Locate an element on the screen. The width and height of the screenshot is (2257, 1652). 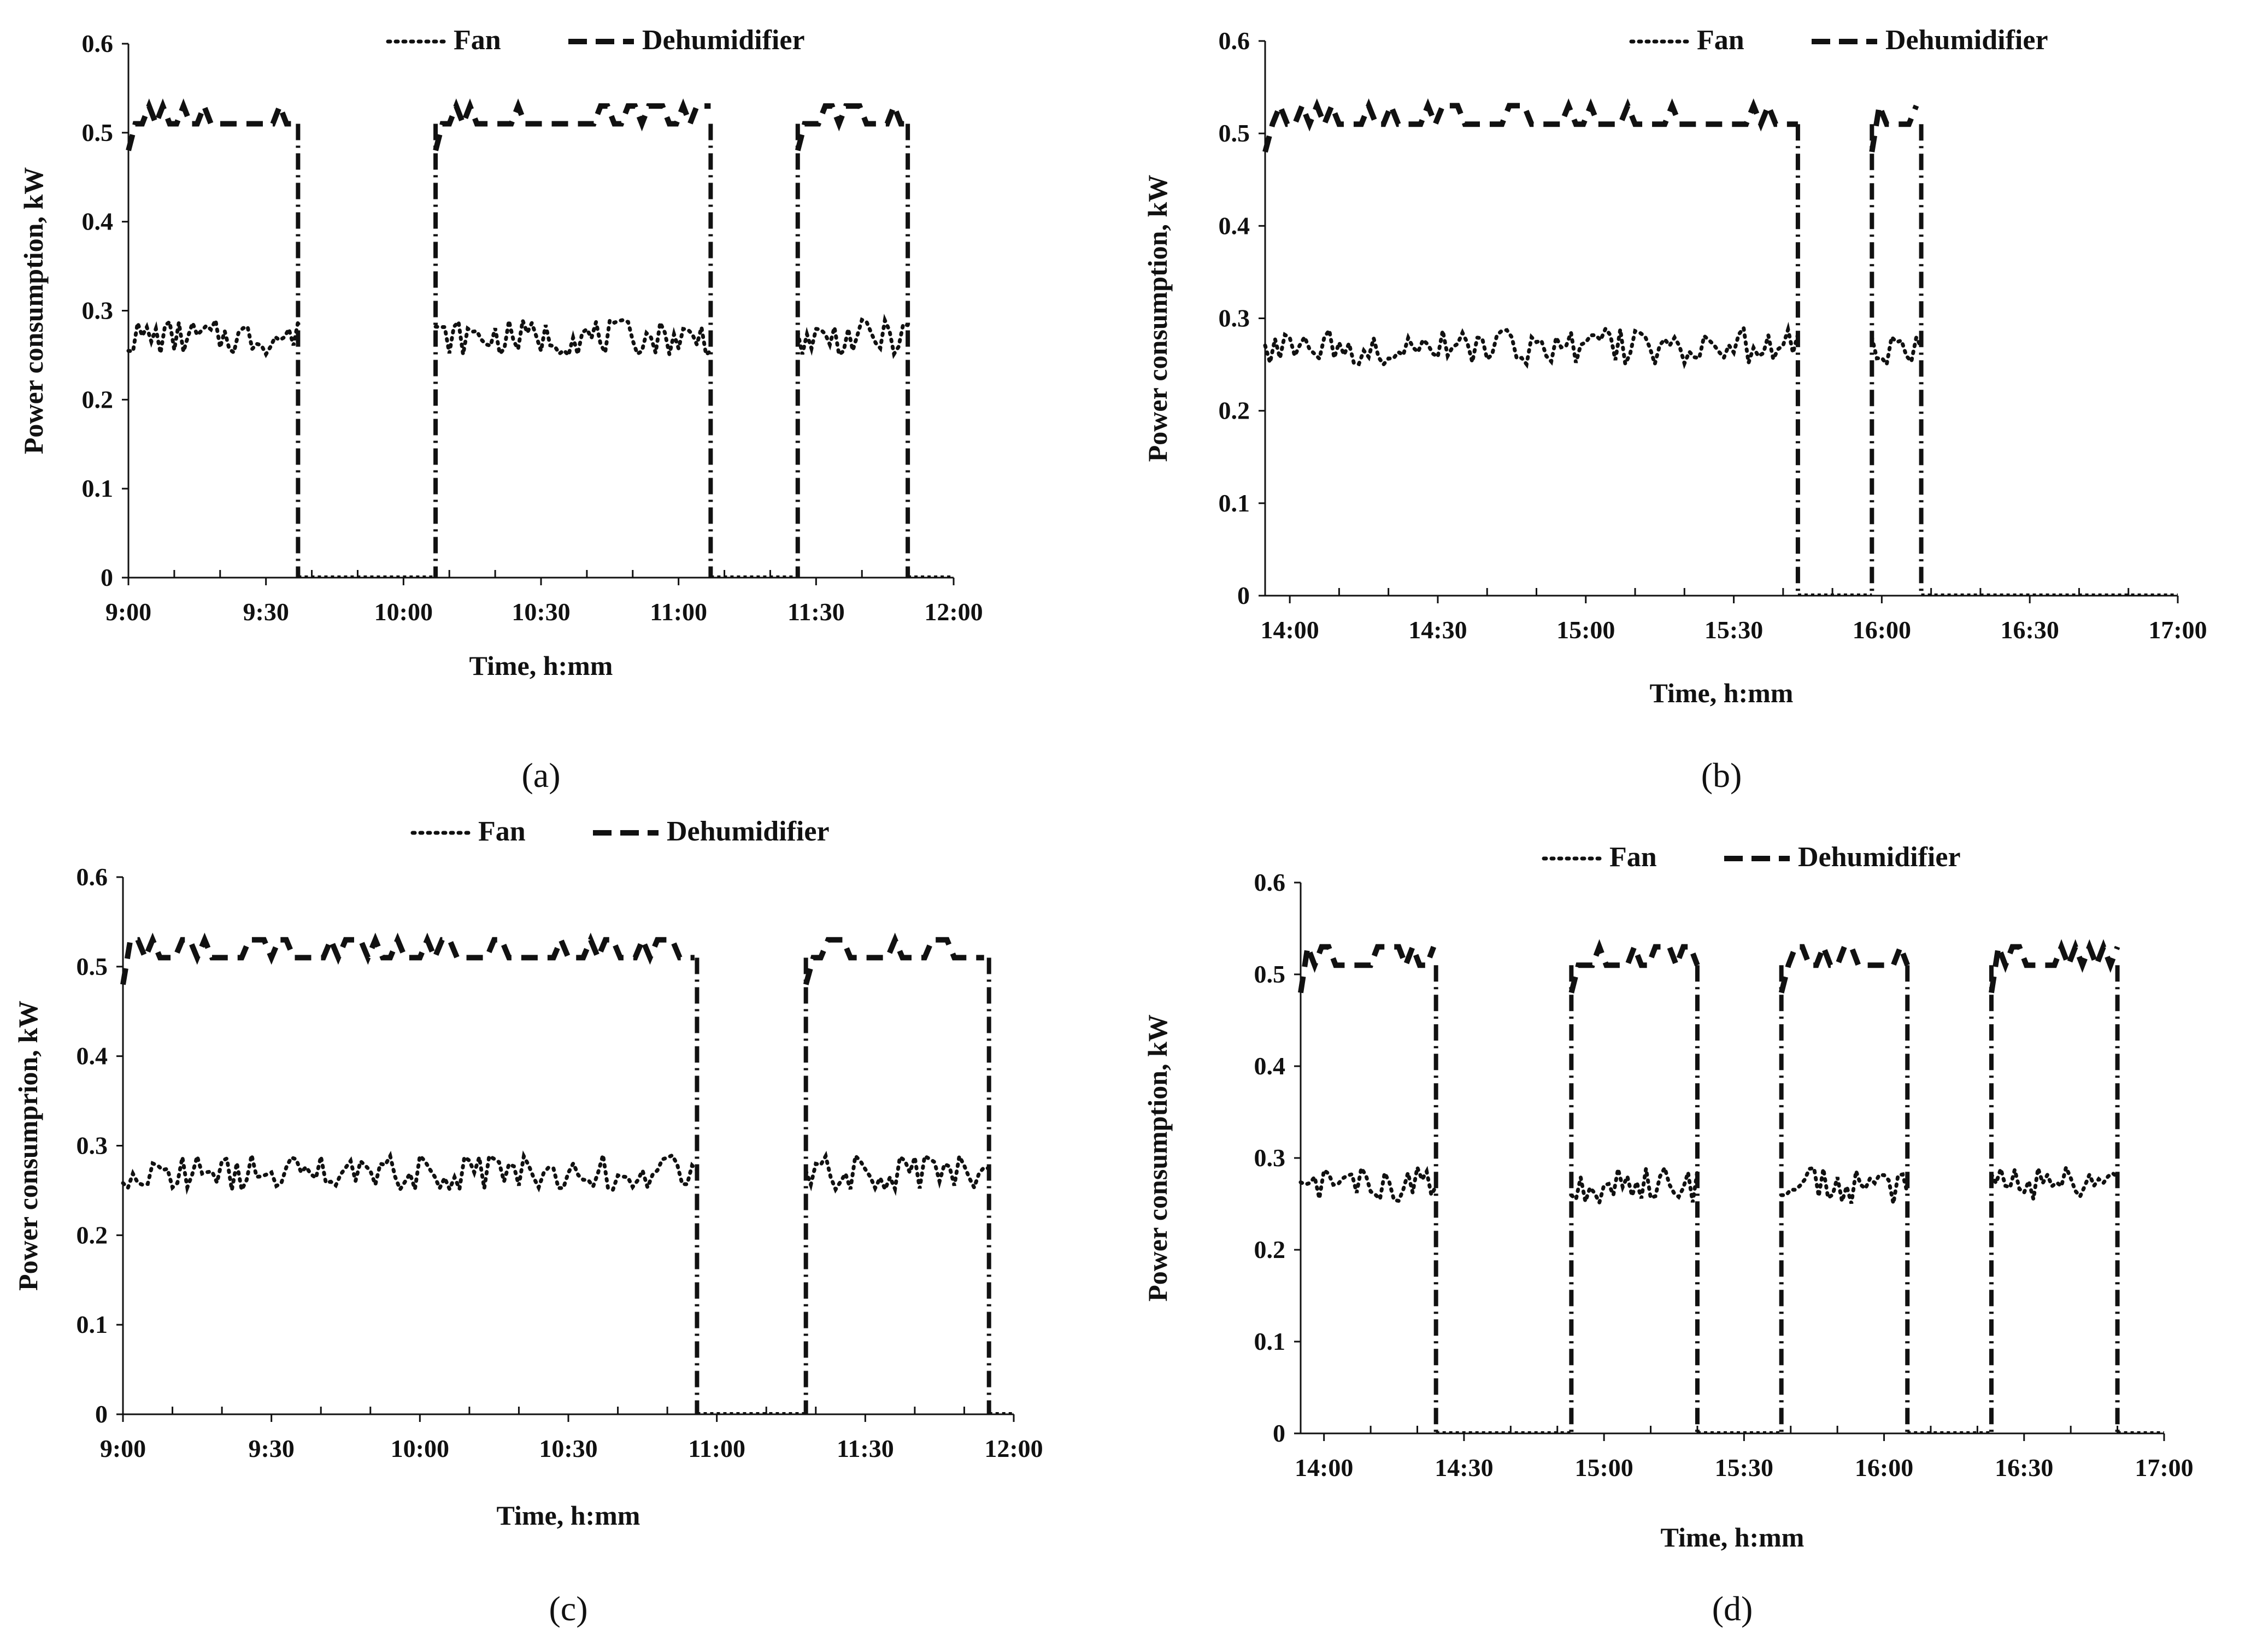
x-tick-label: 14:00 is located at coordinates (1324, 1467).